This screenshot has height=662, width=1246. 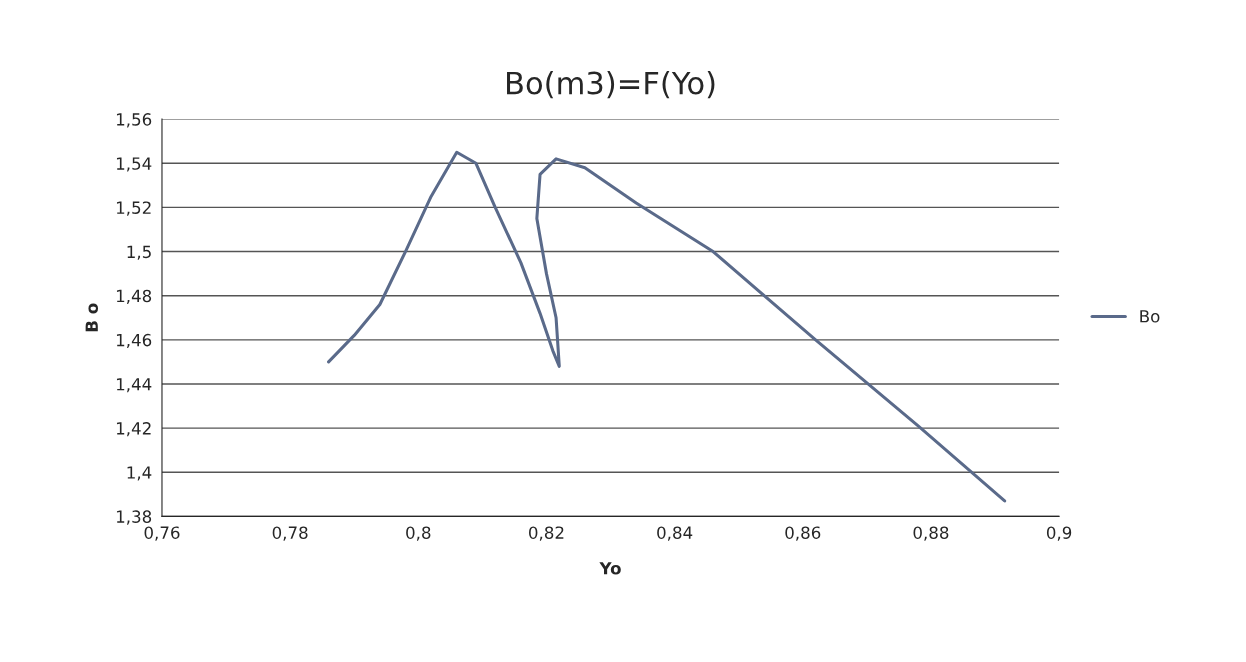 What do you see at coordinates (134, 164) in the screenshot?
I see `y-tick-label: 1,54` at bounding box center [134, 164].